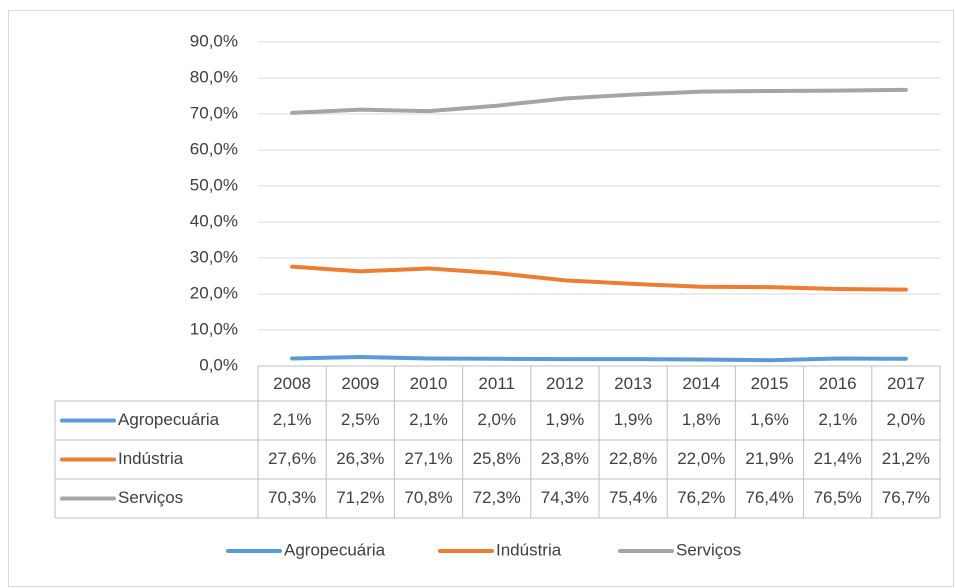 The width and height of the screenshot is (955, 588). Describe the element at coordinates (769, 419) in the screenshot. I see `table-value: 1,6%` at that location.